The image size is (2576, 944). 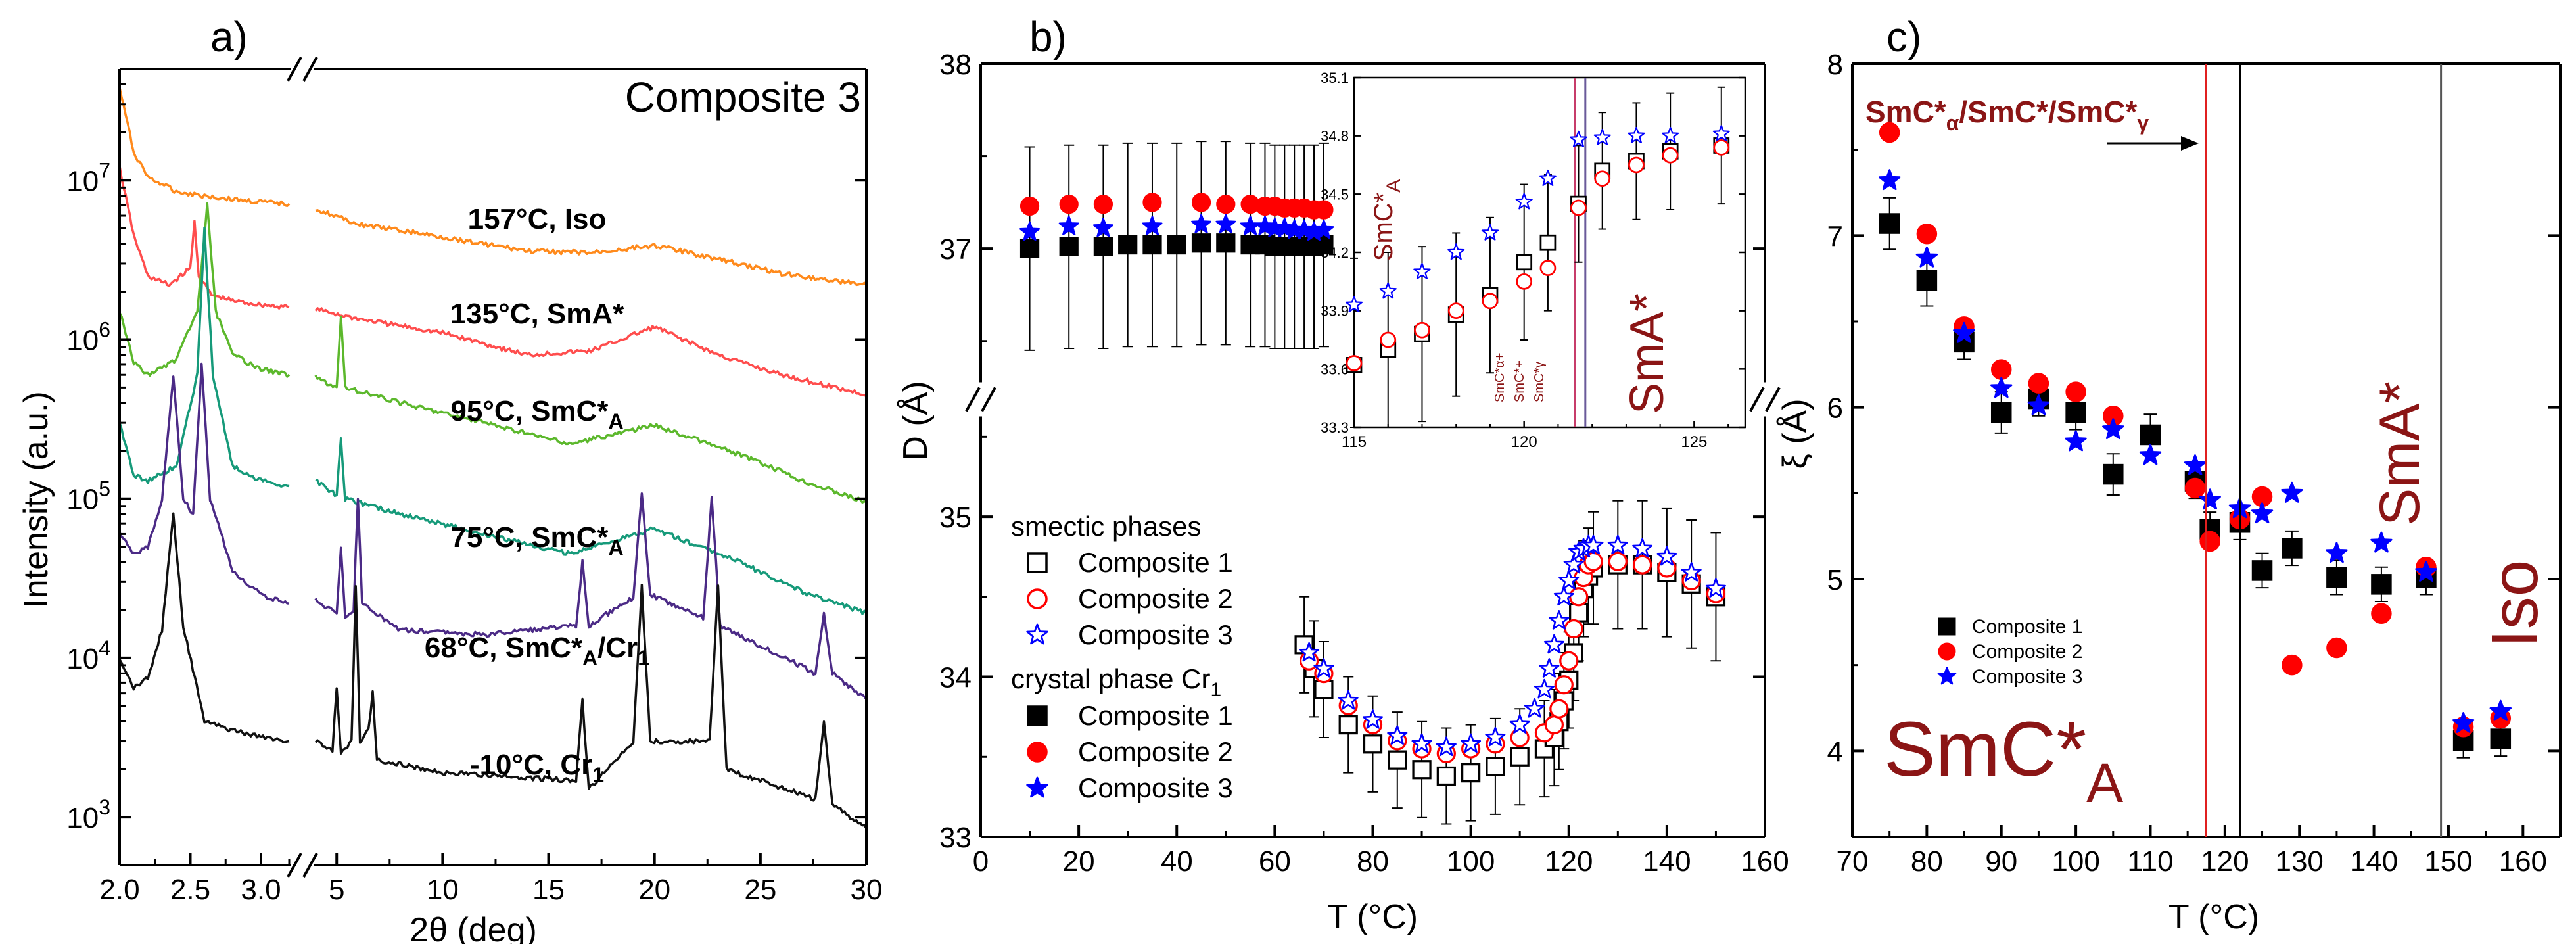 What do you see at coordinates (1335, 136) in the screenshot?
I see `inset-y-tick-label: 34.8` at bounding box center [1335, 136].